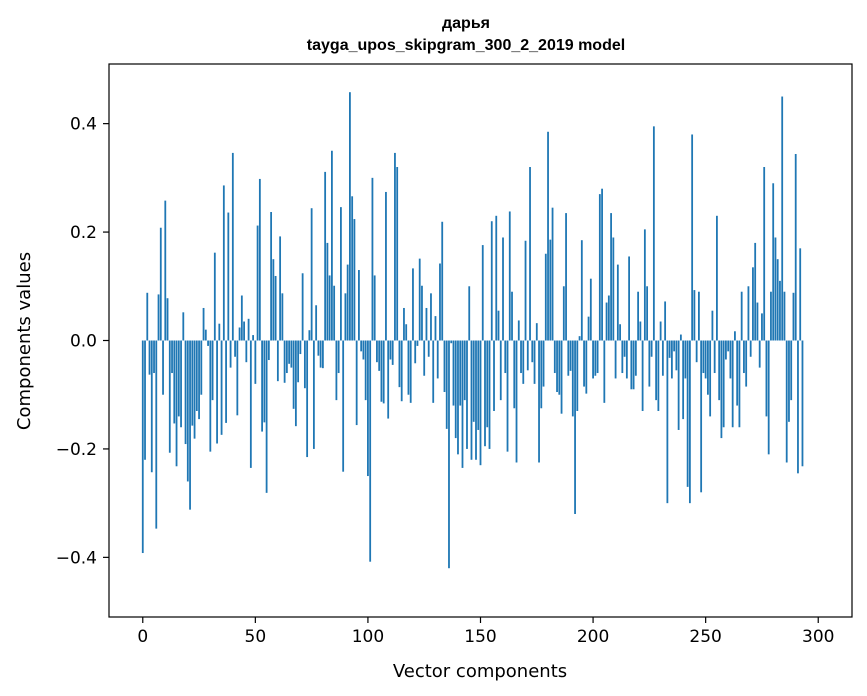  Describe the element at coordinates (705, 637) in the screenshot. I see `x-tick-label: 250` at that location.